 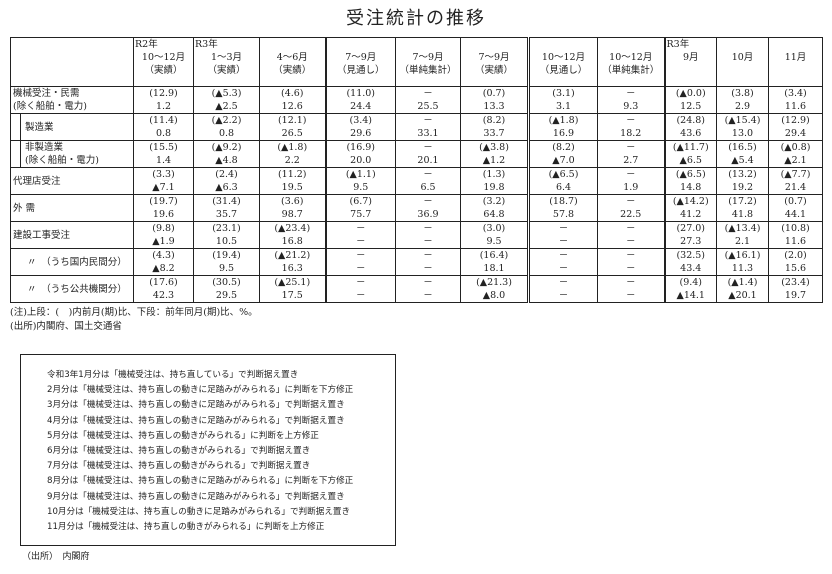 I want to click on value-cell: (1.3) 19.8, so click(x=494, y=181).